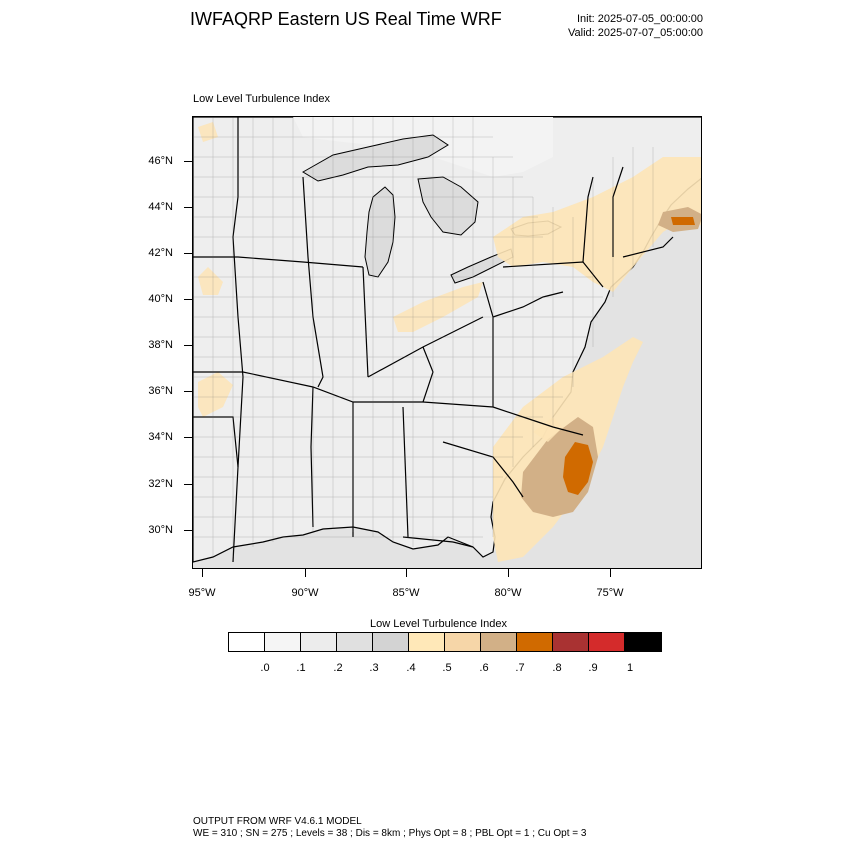 The image size is (850, 850). Describe the element at coordinates (411, 668) in the screenshot. I see `colorbar-label: .4` at that location.